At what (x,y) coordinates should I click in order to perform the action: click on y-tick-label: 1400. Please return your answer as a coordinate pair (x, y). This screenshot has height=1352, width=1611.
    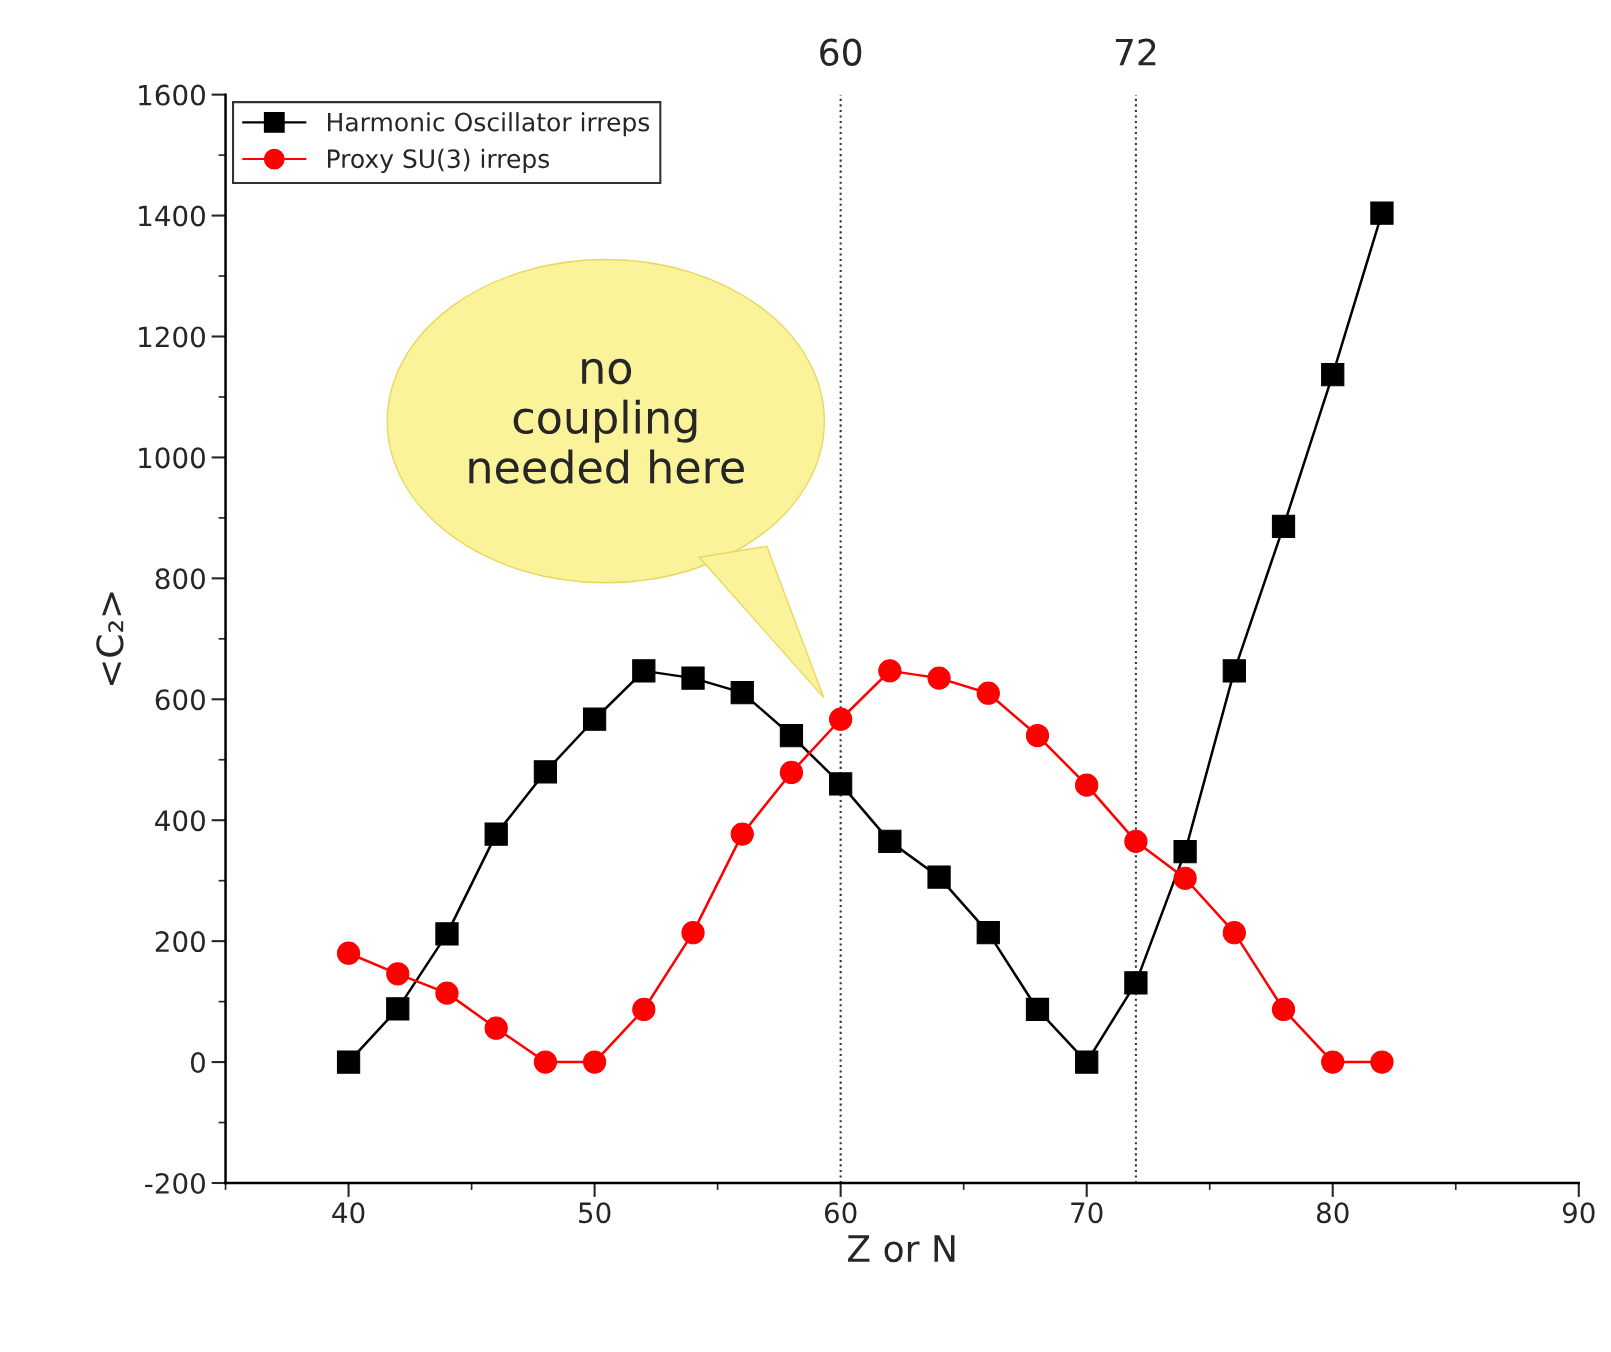
    Looking at the image, I should click on (172, 216).